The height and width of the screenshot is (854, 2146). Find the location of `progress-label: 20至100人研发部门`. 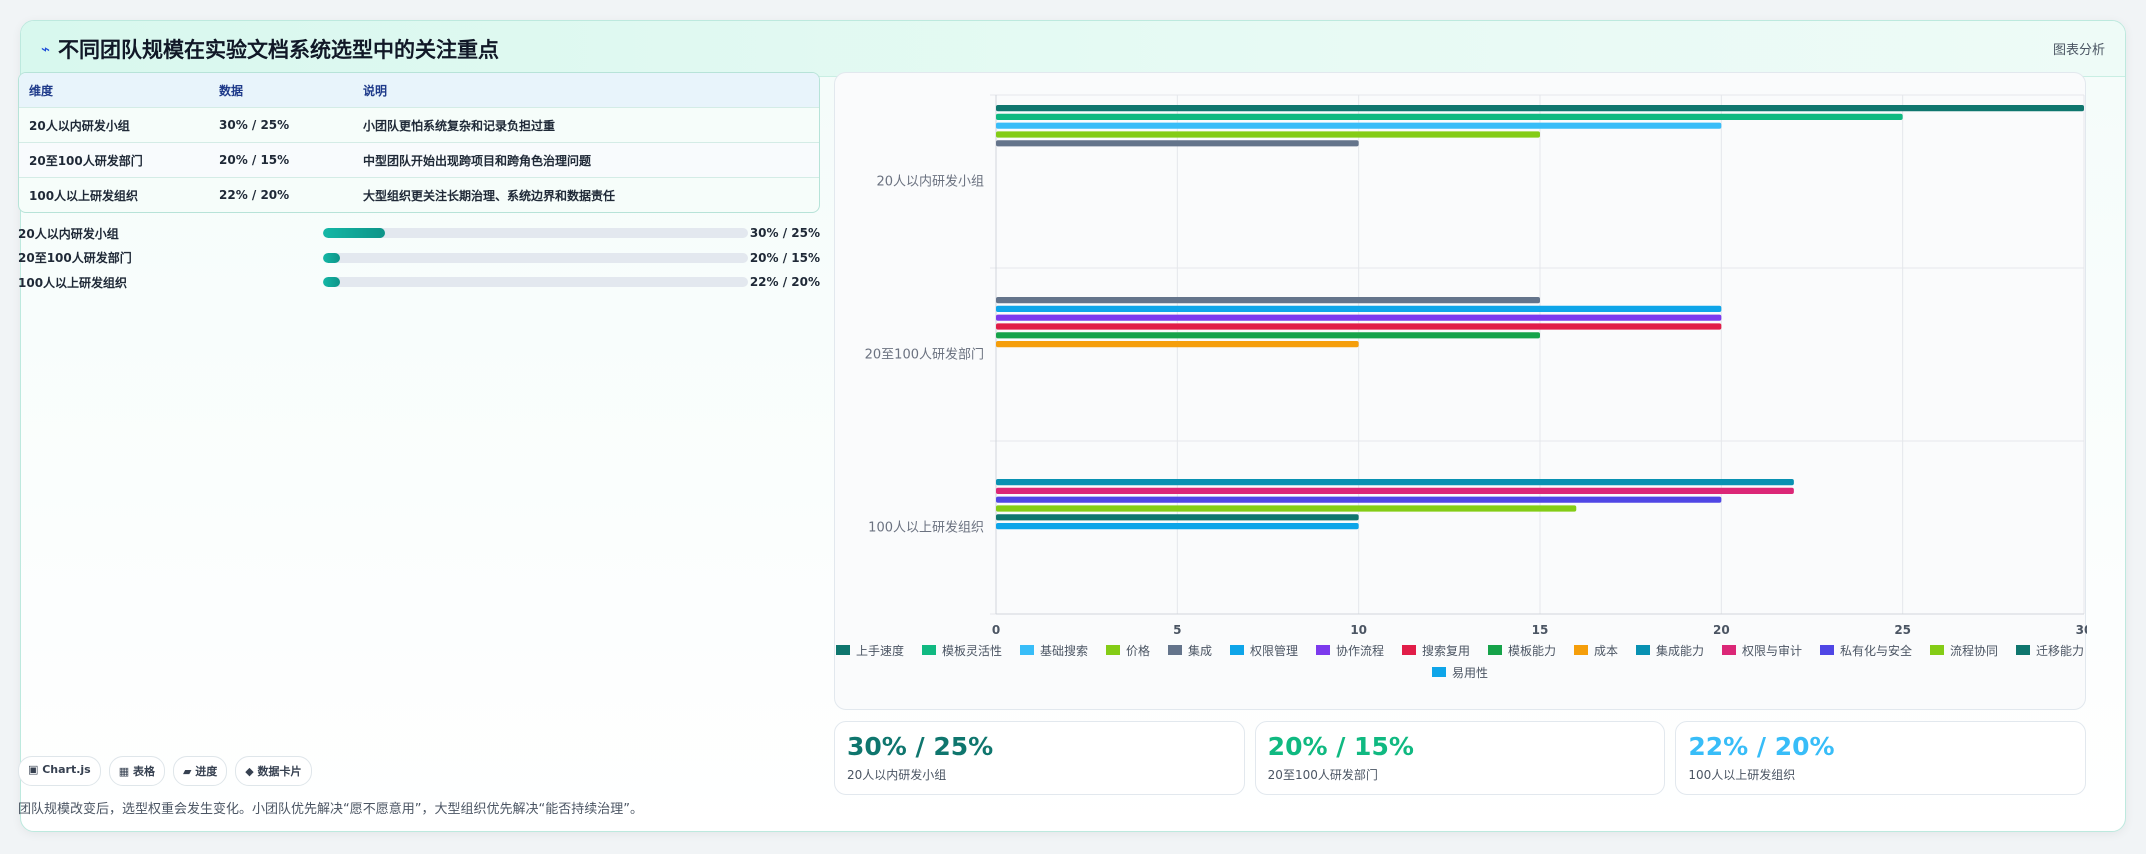

progress-label: 20至100人研发部门 is located at coordinates (75, 258).